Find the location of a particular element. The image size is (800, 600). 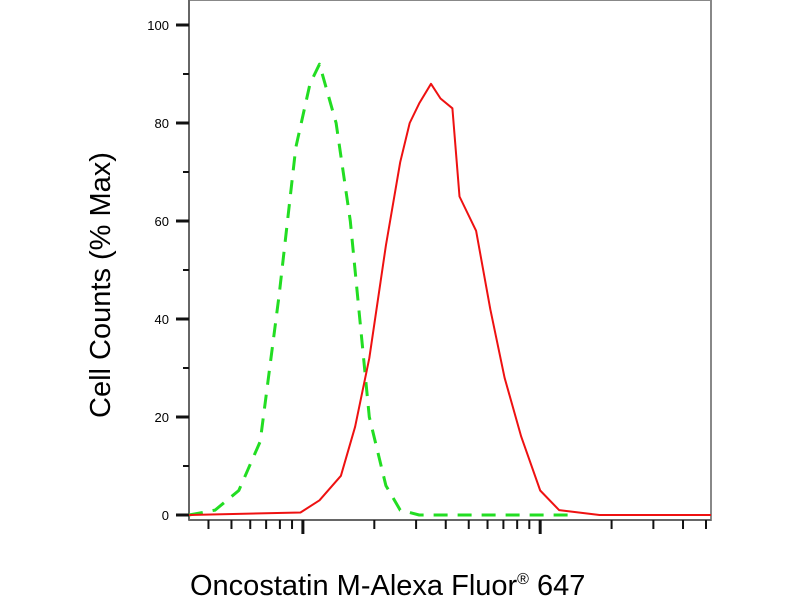

y-tick-label: 40 is located at coordinates (162, 319).